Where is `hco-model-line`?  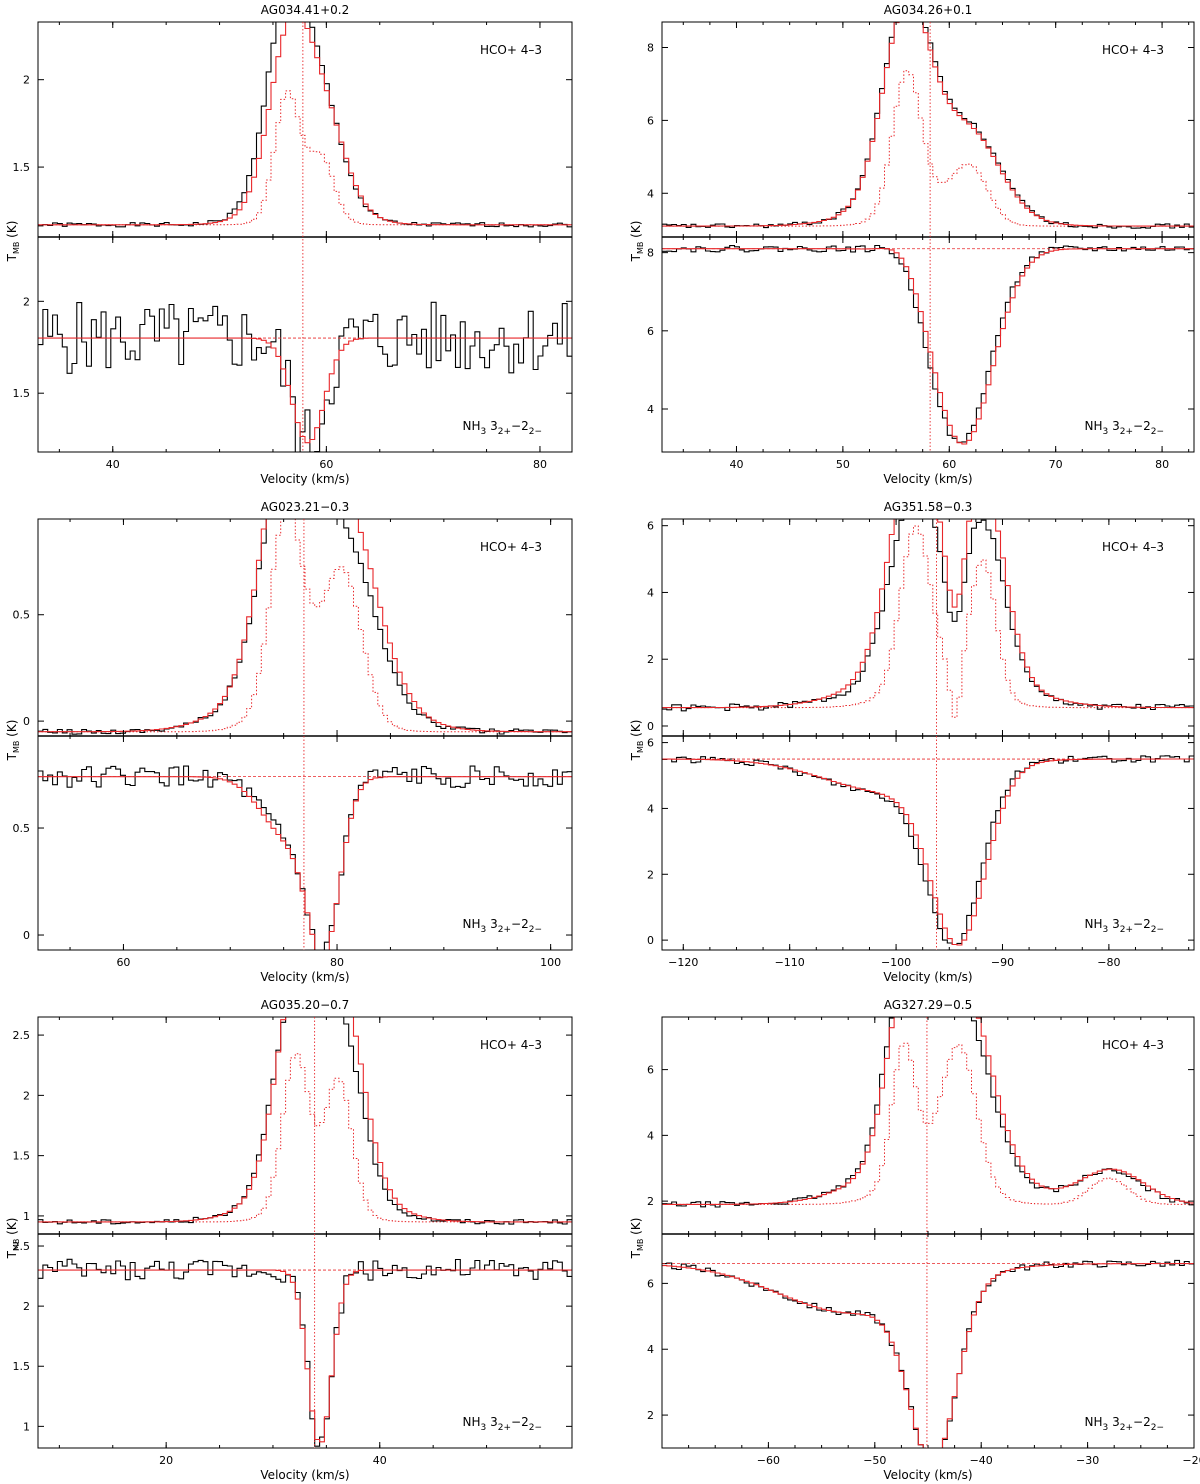 hco-model-line is located at coordinates (305, 124).